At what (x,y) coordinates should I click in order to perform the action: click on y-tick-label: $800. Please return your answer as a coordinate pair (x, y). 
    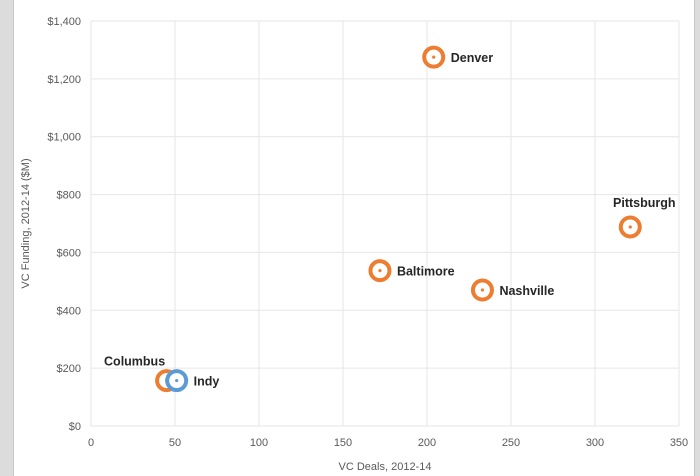
    Looking at the image, I should click on (69, 196).